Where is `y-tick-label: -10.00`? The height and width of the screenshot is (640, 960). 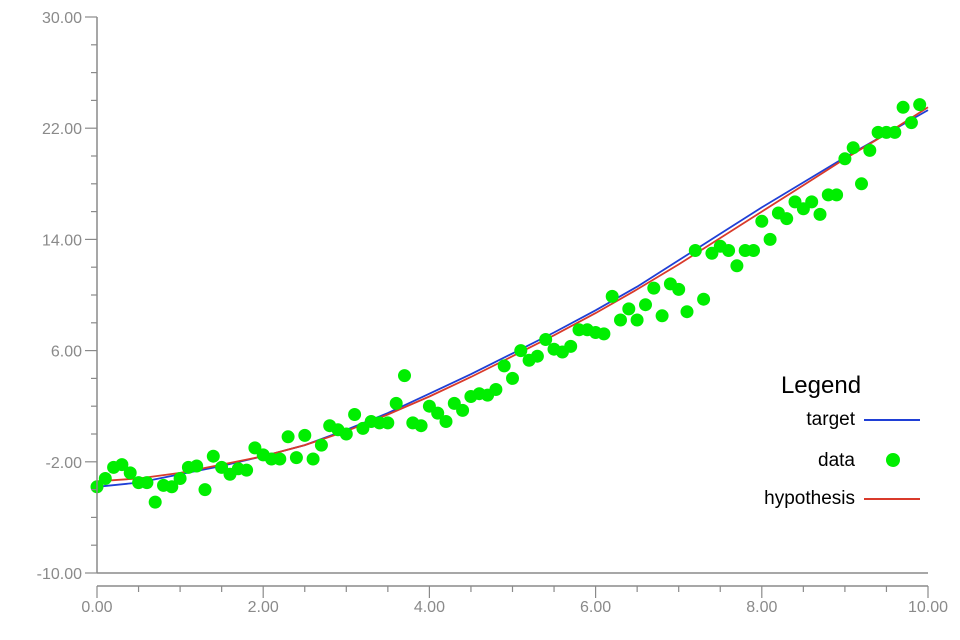
y-tick-label: -10.00 is located at coordinates (59, 574).